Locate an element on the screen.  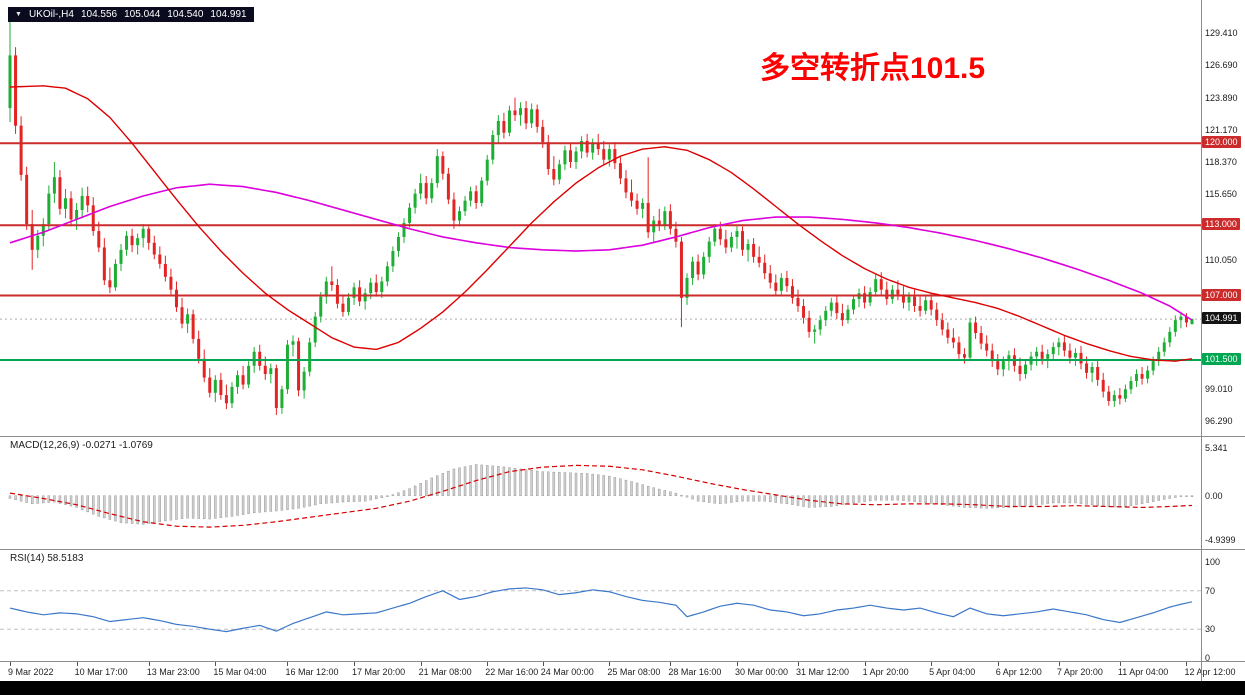
bottom-bar is located at coordinates (622, 688).